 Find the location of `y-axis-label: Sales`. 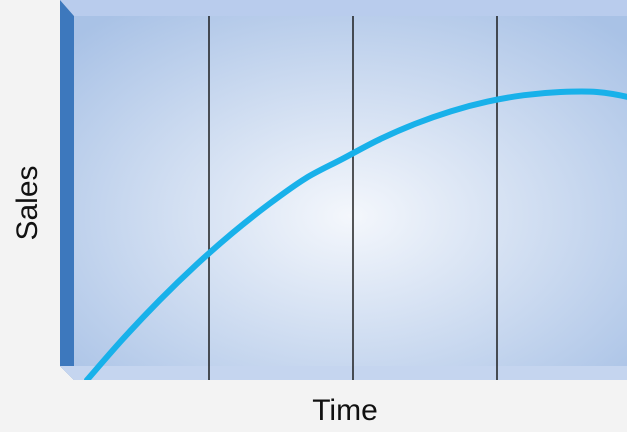

y-axis-label: Sales is located at coordinates (27, 202).